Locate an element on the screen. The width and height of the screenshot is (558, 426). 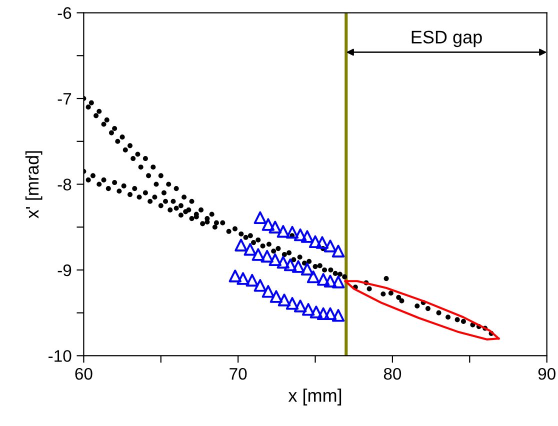
annotation: ESD gap is located at coordinates (447, 39).